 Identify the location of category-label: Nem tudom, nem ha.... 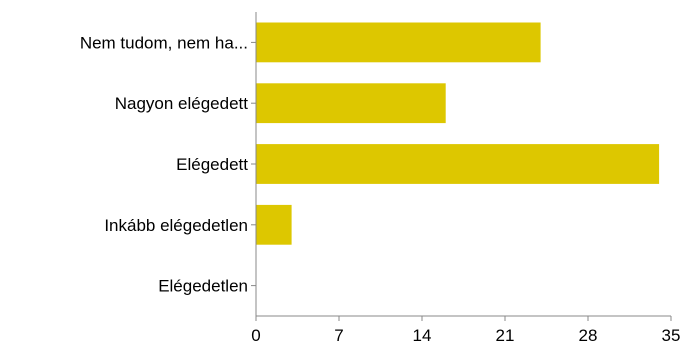
(164, 42).